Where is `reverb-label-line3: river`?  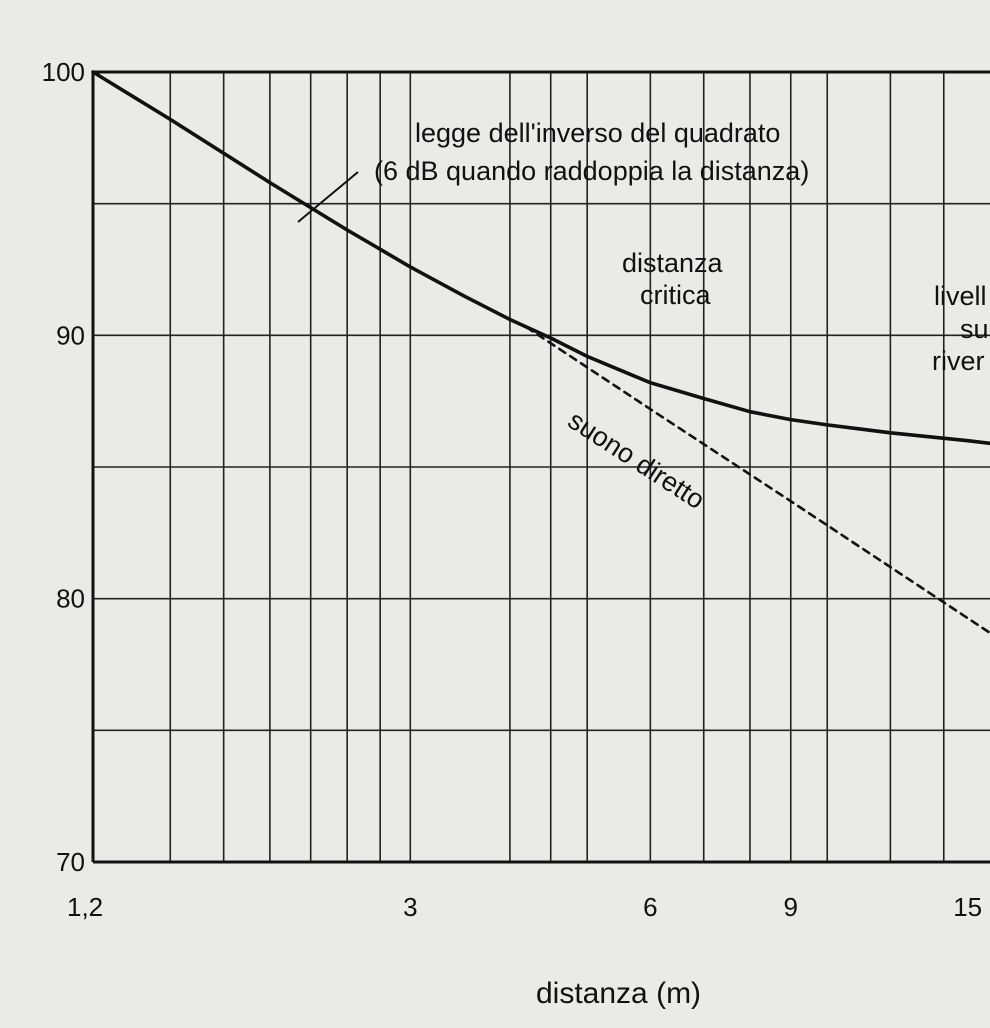
reverb-label-line3: river is located at coordinates (958, 361).